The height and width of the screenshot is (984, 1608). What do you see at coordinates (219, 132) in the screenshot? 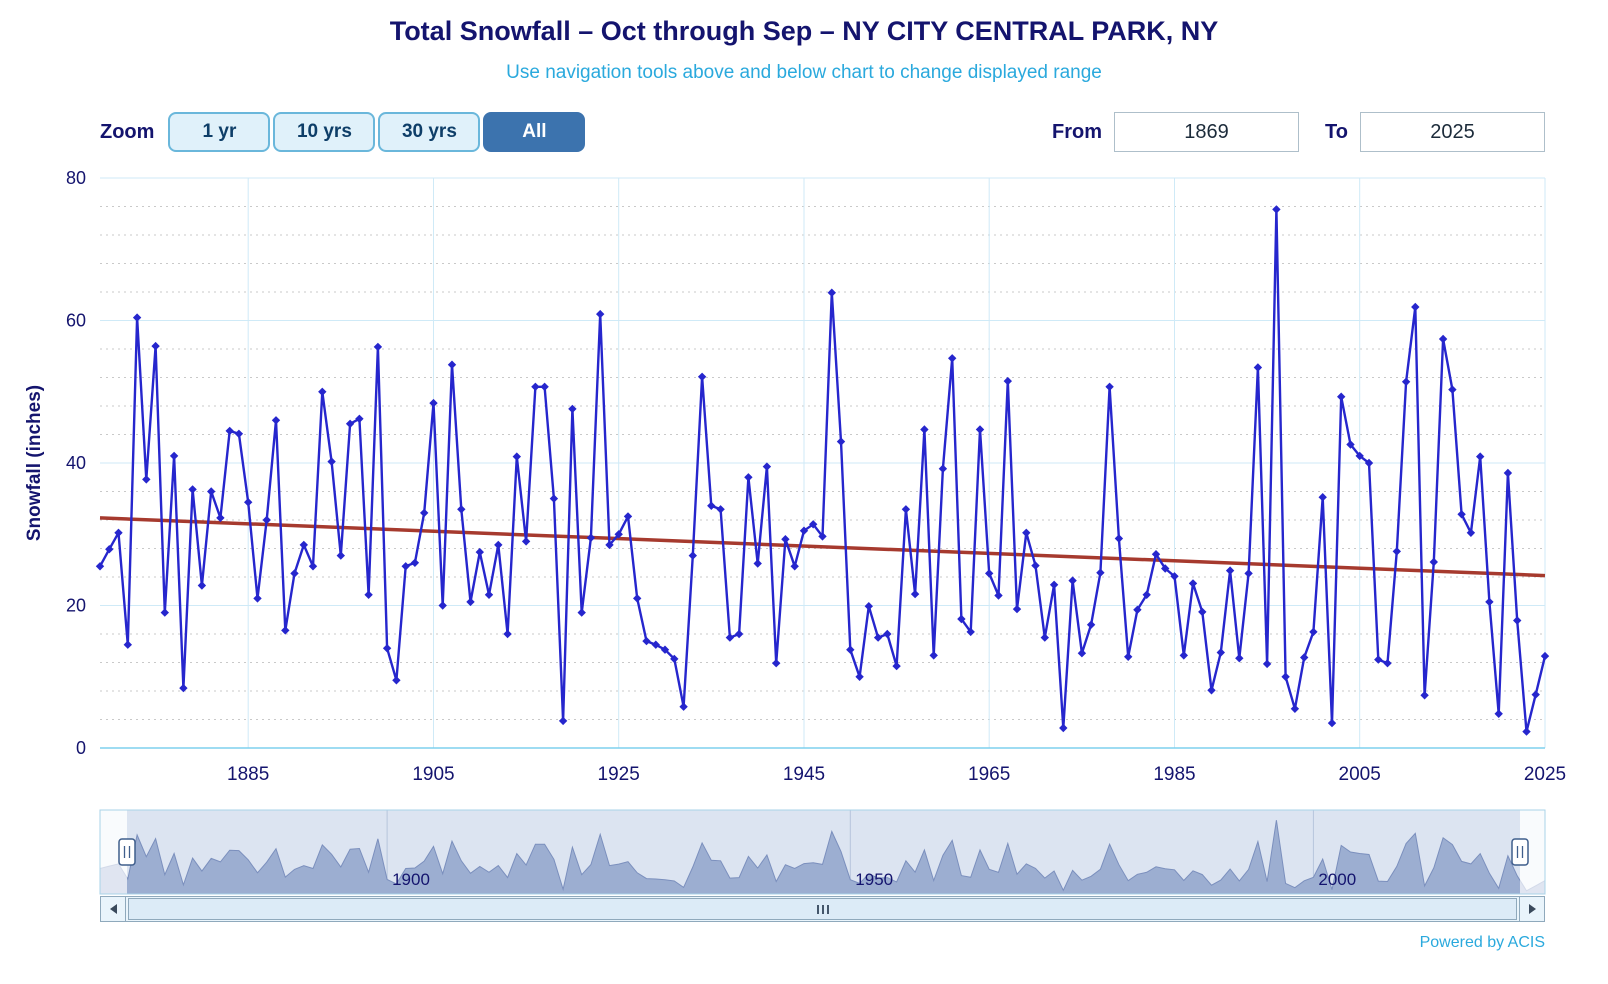
I see `zoom-1yr-button: 1 yr` at bounding box center [219, 132].